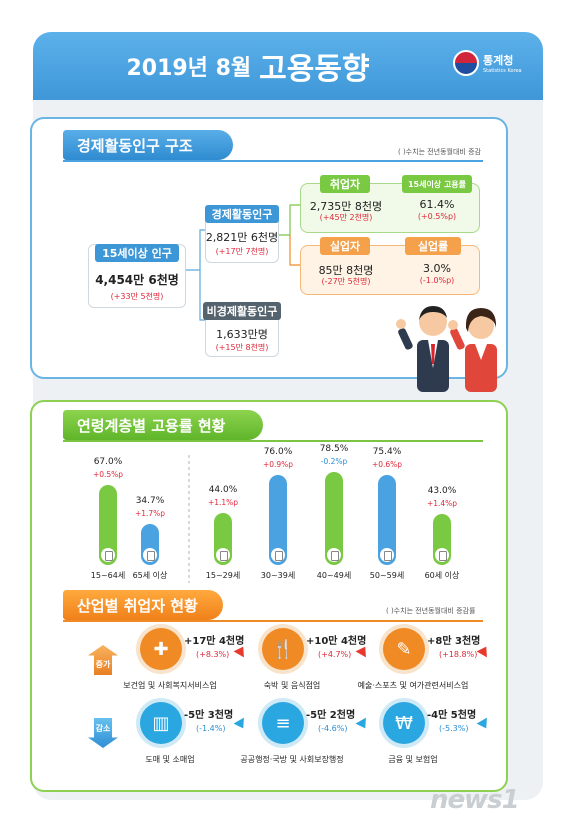 Image resolution: width=570 pixels, height=828 pixels. I want to click on title-date: 2019년 8월, so click(189, 68).